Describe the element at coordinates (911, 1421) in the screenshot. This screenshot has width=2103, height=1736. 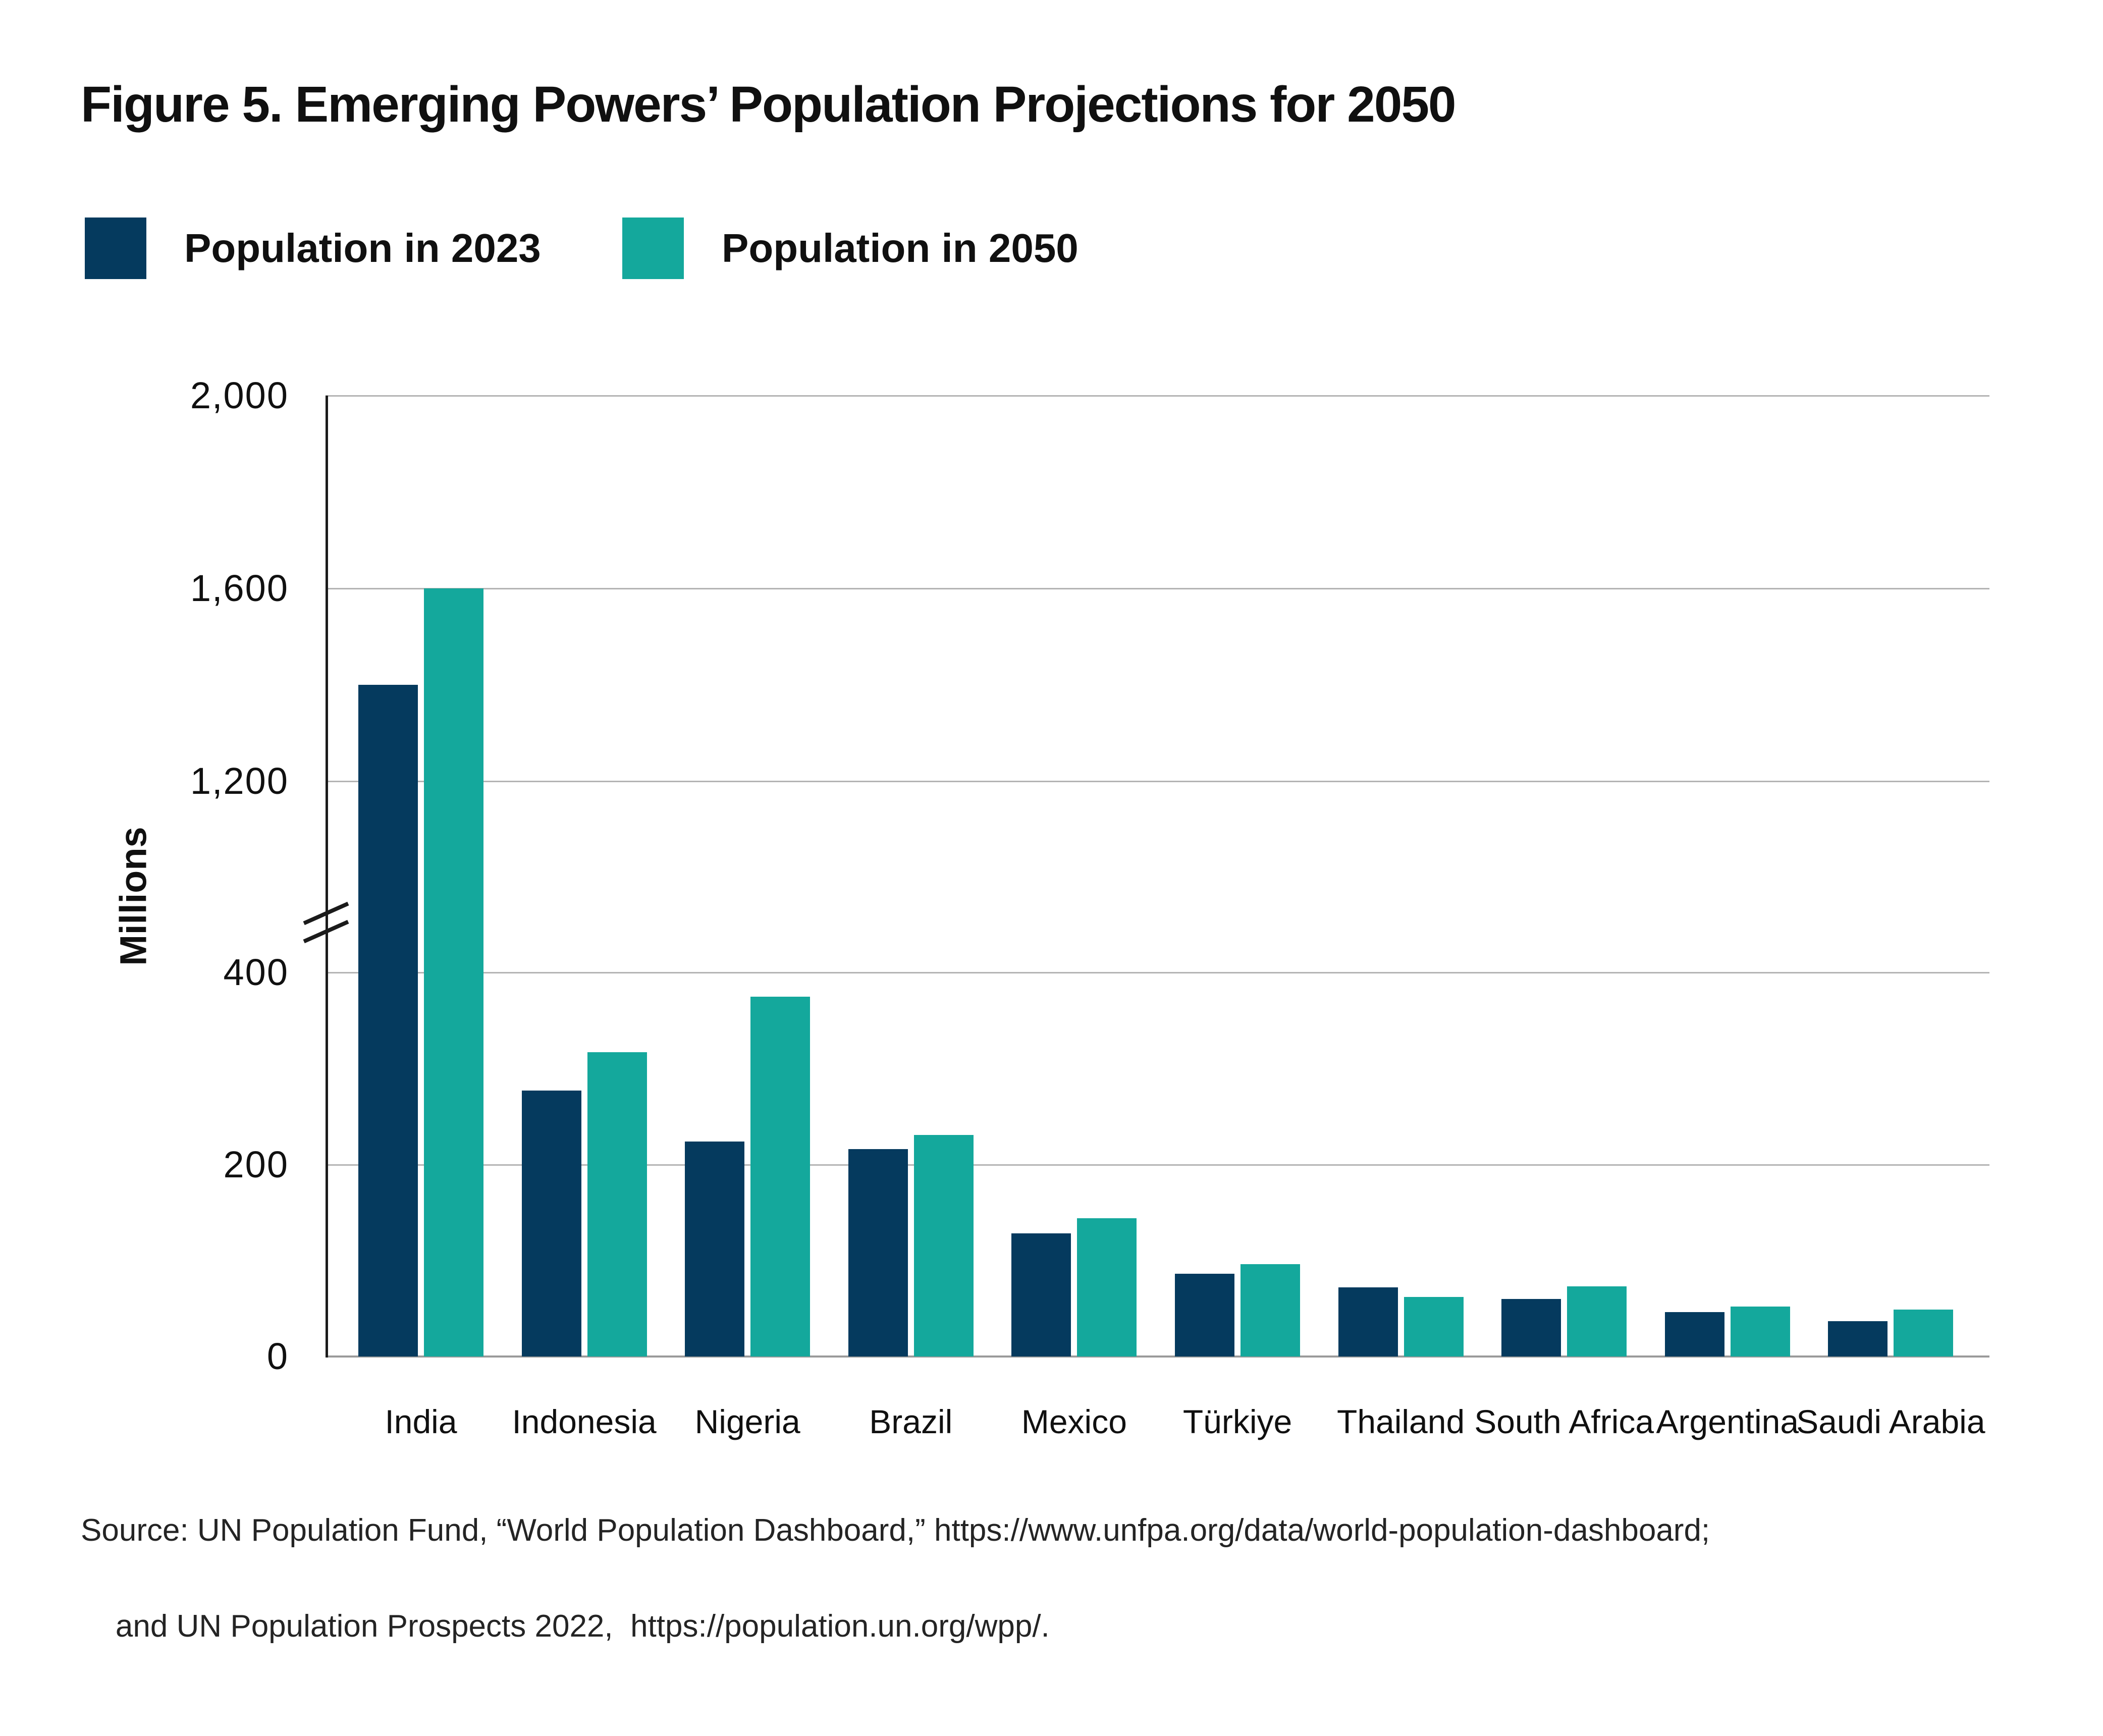
I see `x-axis-label-brazil: Brazil` at that location.